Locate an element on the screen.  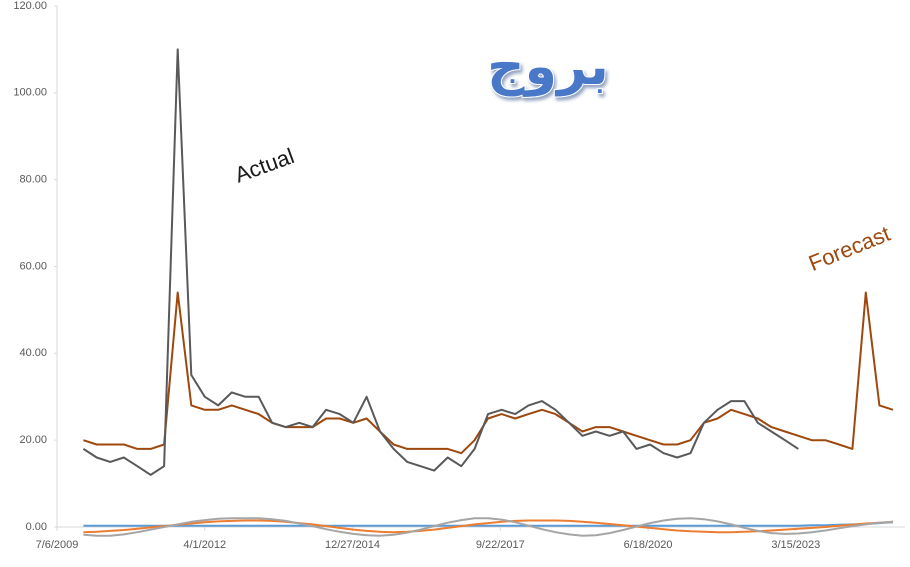
y-tick-label: 120.00 is located at coordinates (30, 6).